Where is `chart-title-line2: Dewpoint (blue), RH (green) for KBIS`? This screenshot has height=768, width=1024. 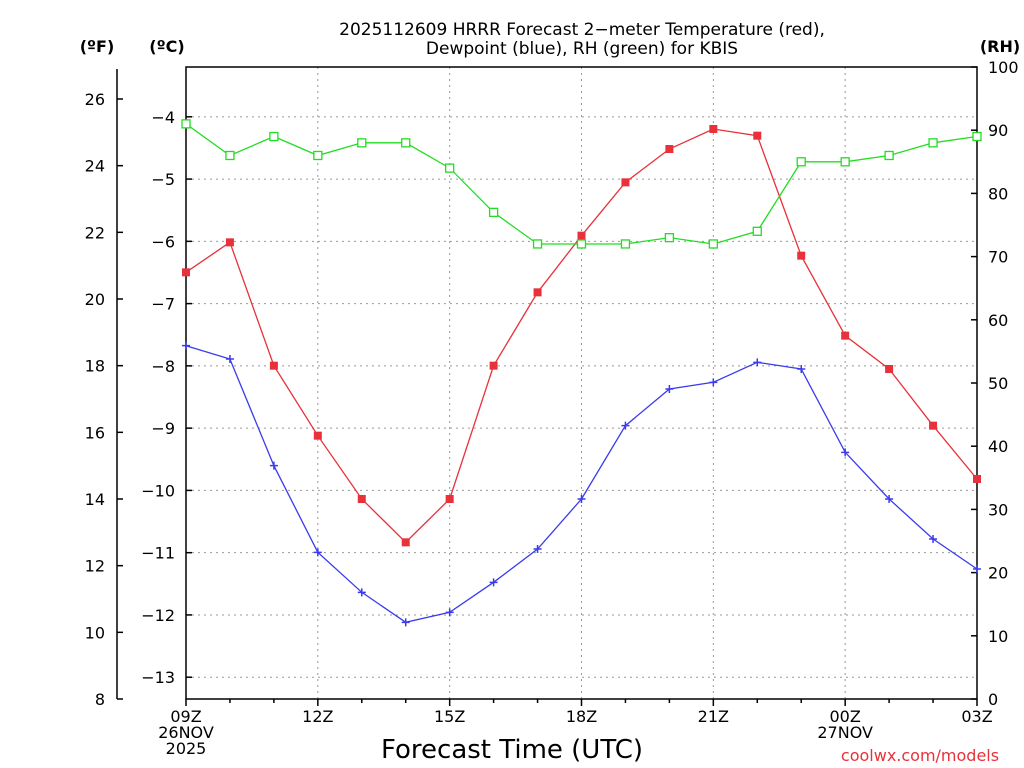 chart-title-line2: Dewpoint (blue), RH (green) for KBIS is located at coordinates (582, 49).